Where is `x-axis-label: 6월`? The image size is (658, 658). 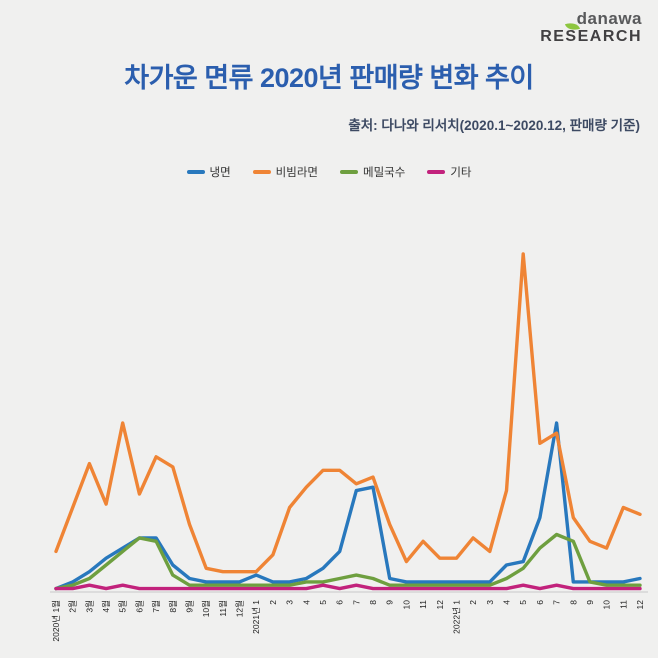 x-axis-label: 6월 is located at coordinates (139, 606).